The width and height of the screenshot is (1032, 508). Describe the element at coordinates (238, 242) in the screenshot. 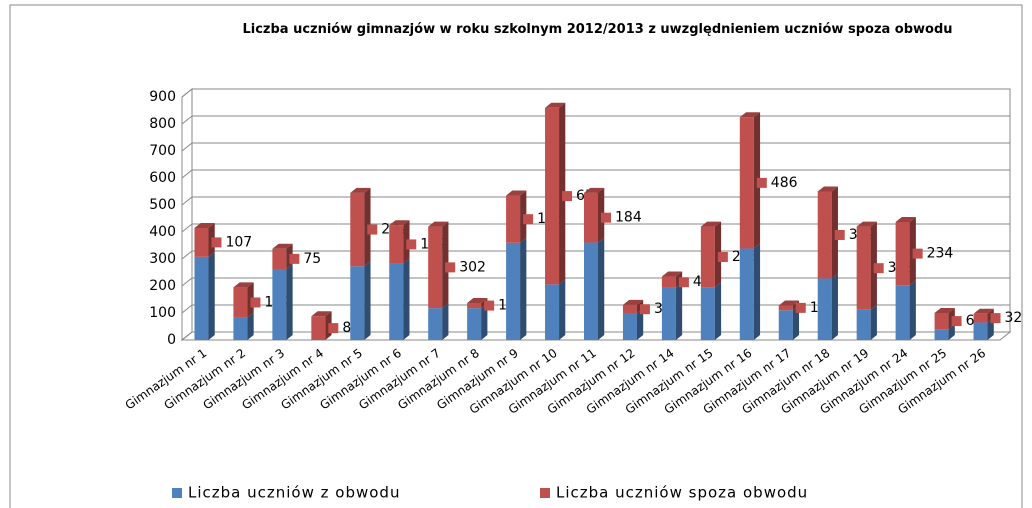

I see `data-label: 107` at that location.